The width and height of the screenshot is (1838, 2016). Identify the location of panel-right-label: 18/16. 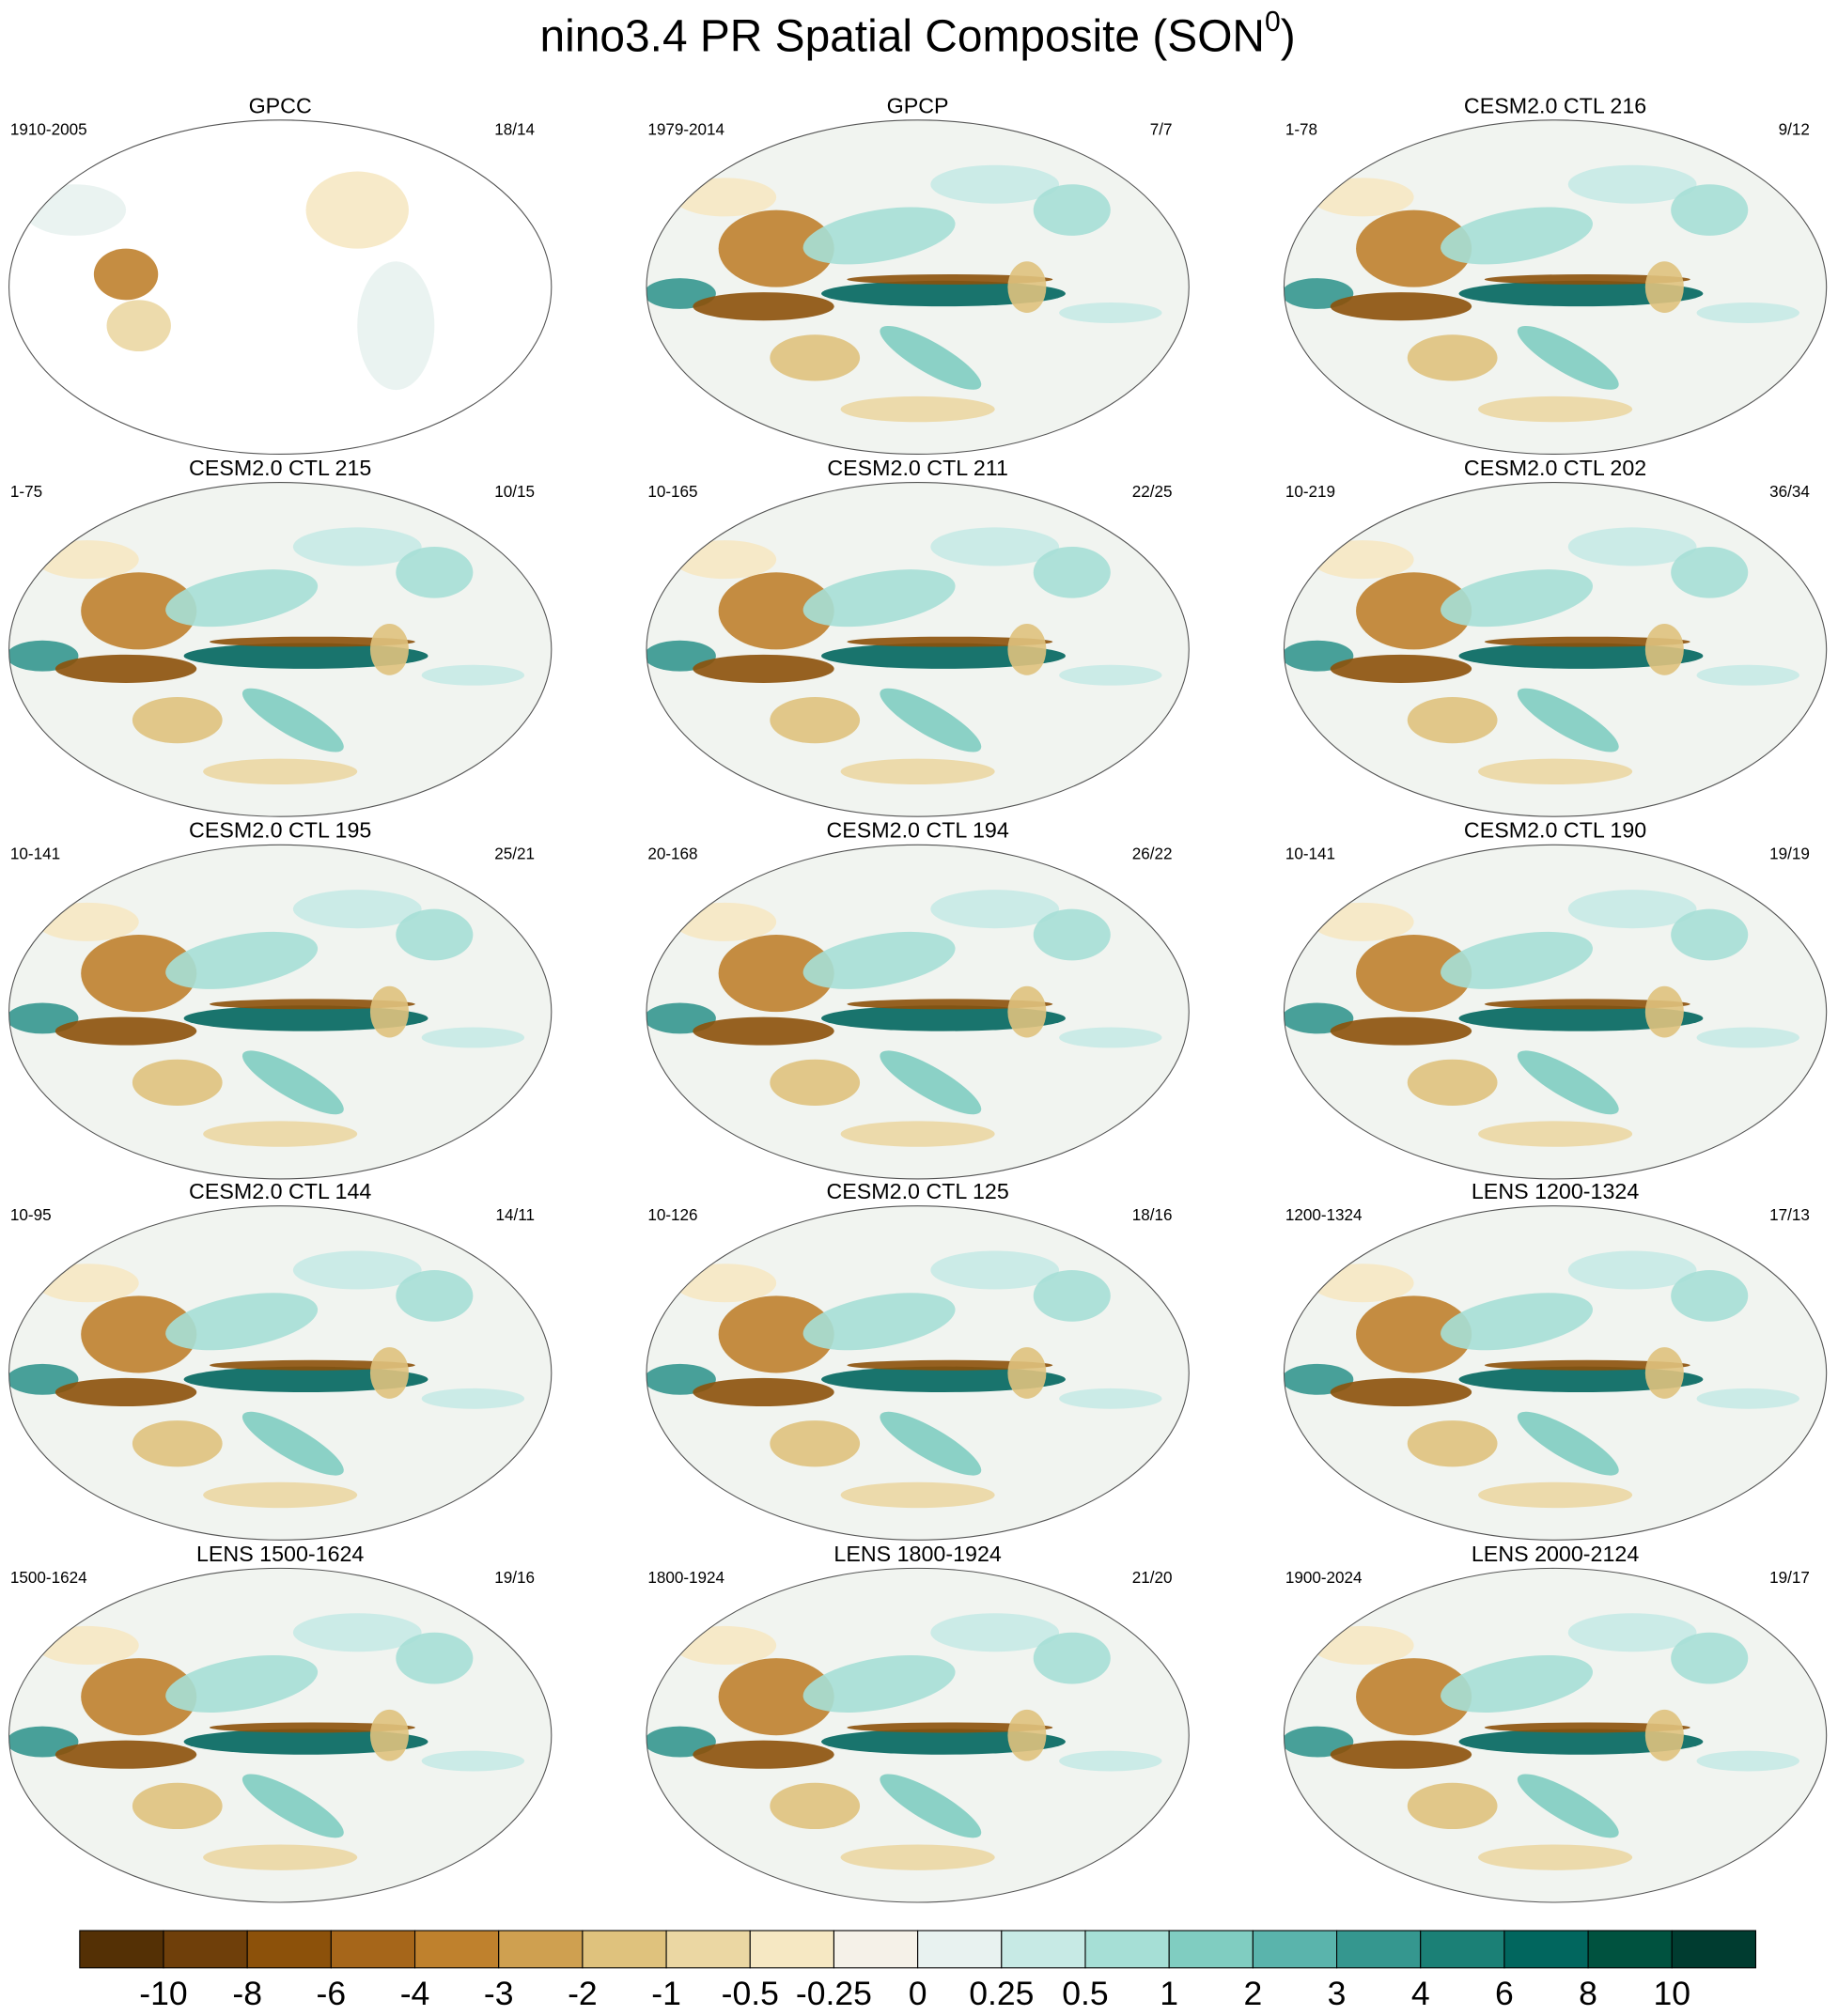
(1153, 1215).